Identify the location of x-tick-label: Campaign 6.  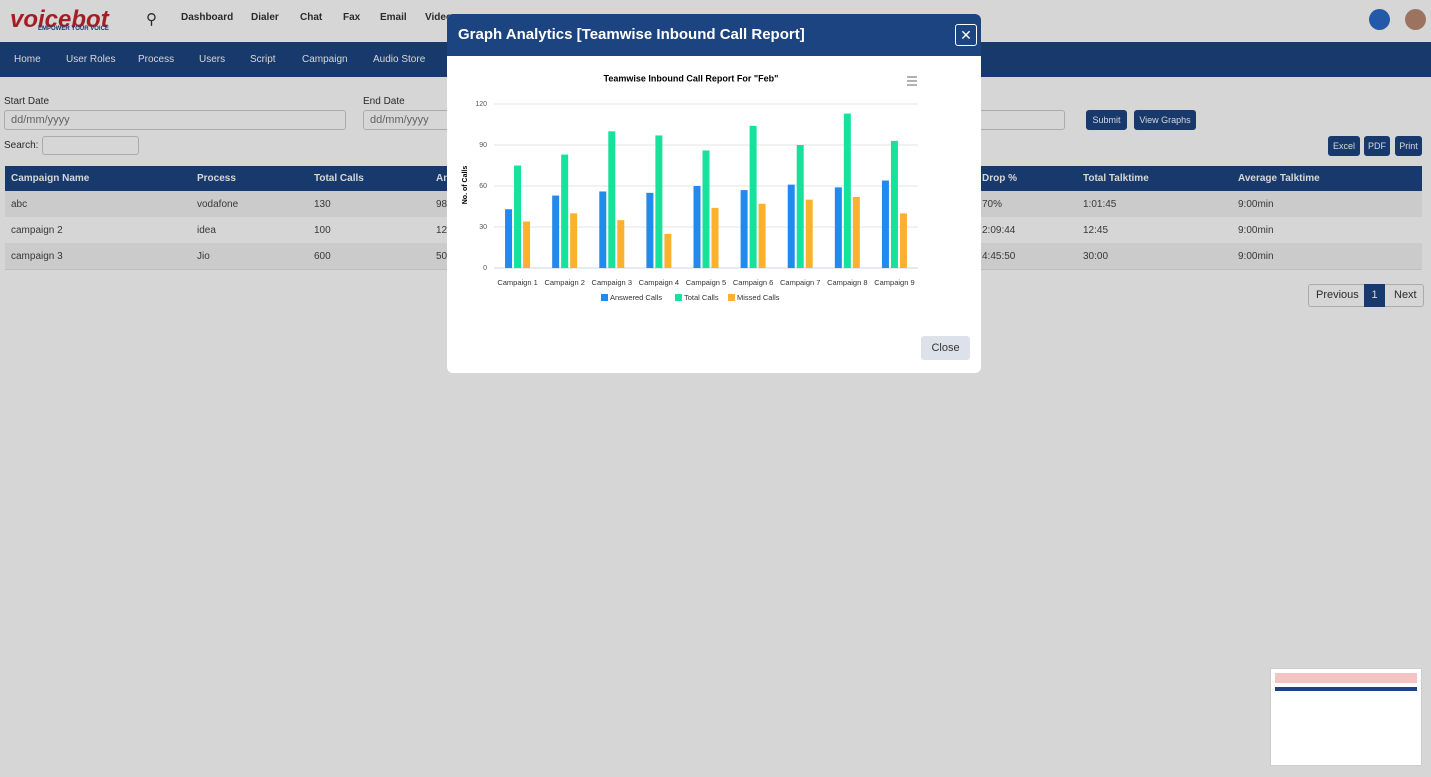
(753, 282).